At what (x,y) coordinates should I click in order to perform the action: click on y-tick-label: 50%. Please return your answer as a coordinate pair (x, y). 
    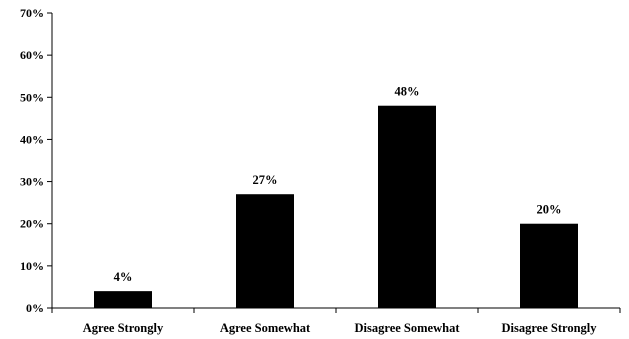
    Looking at the image, I should click on (32, 97).